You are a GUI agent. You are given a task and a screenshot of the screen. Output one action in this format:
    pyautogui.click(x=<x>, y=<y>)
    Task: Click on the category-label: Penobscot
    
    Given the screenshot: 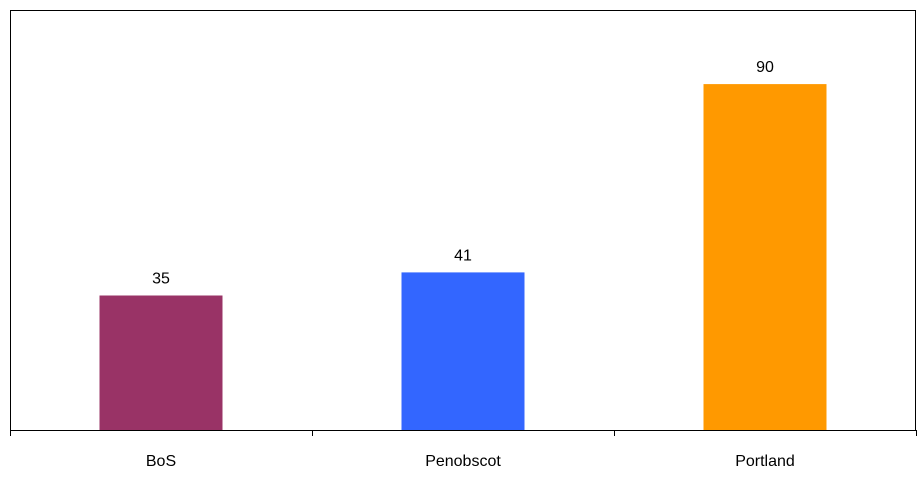 What is the action you would take?
    pyautogui.click(x=463, y=461)
    